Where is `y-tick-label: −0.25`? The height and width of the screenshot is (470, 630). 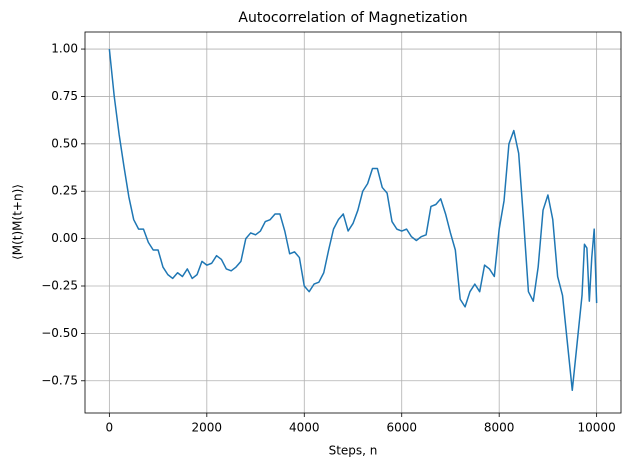 y-tick-label: −0.25 is located at coordinates (59, 286).